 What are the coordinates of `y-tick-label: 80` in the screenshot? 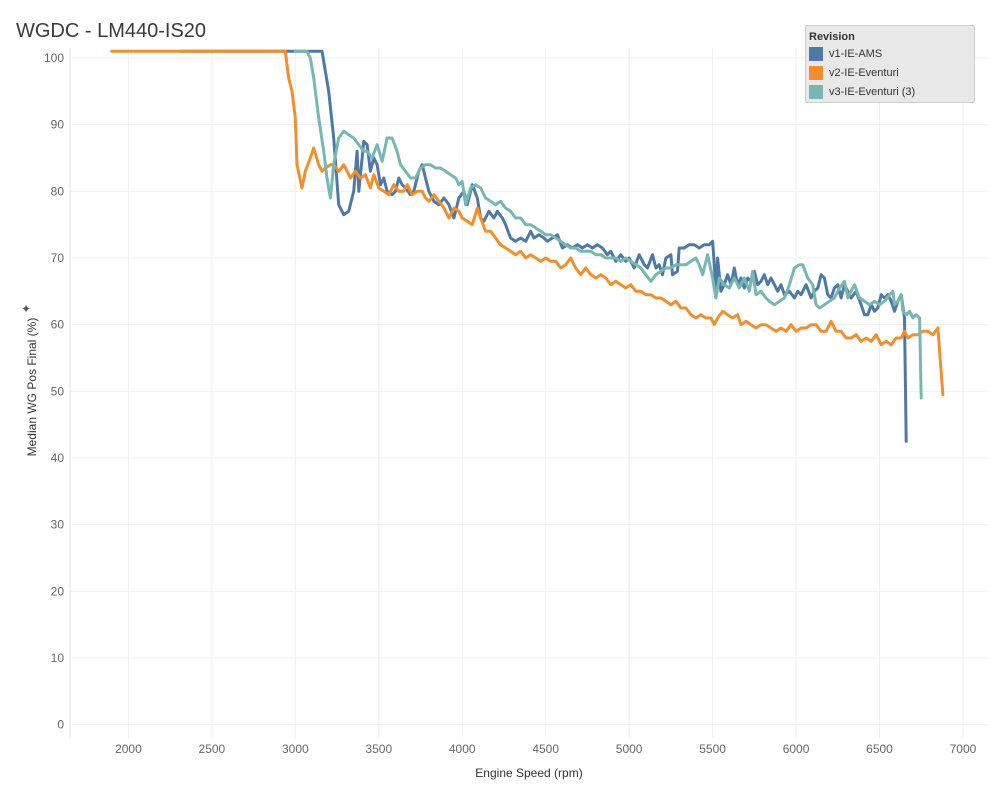 It's located at (58, 191).